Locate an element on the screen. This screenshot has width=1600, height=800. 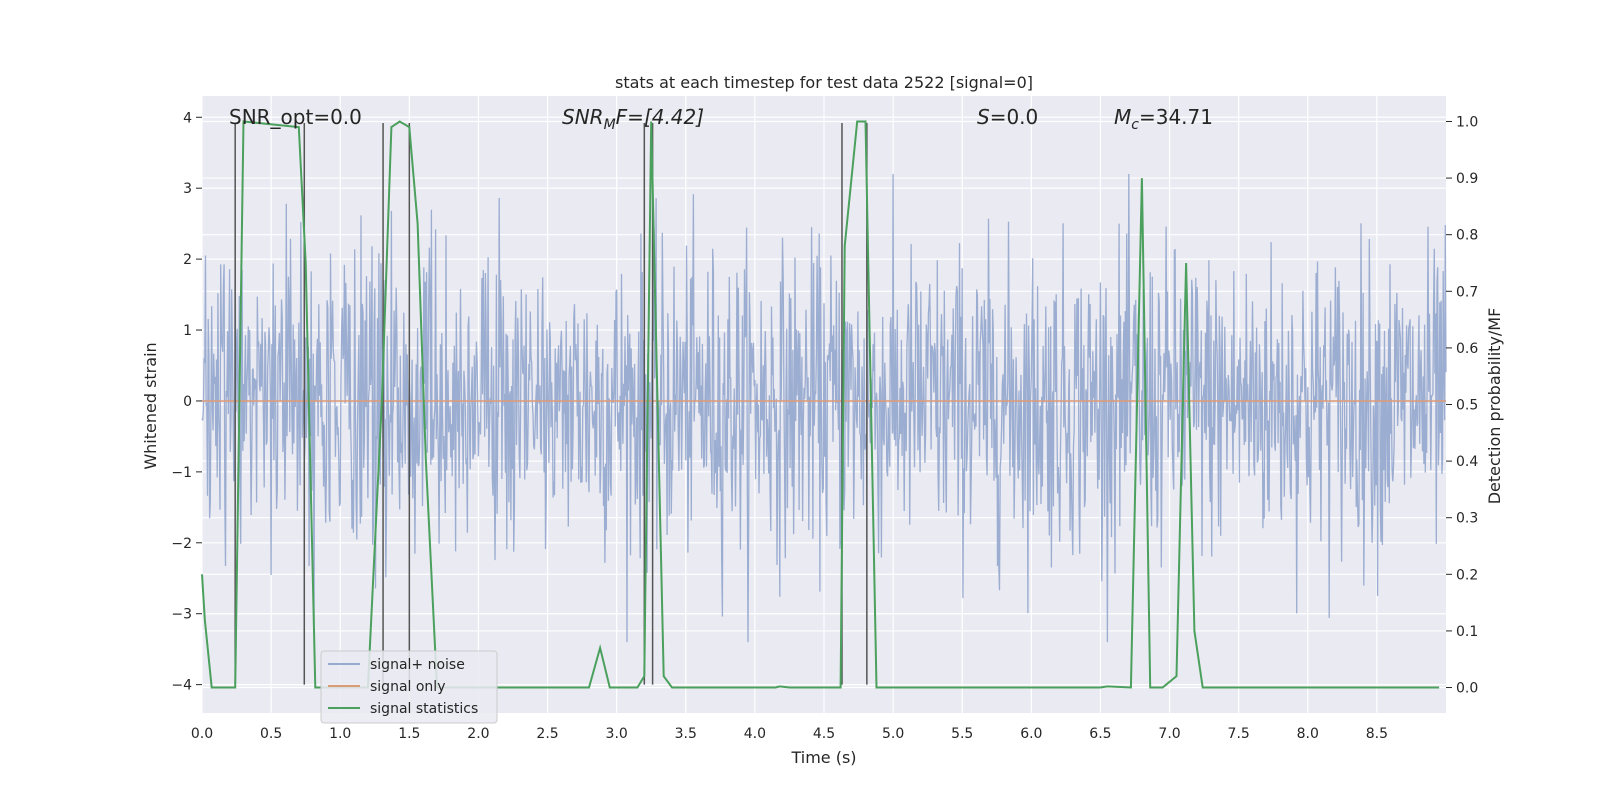
y2-tick-label: 0.4 is located at coordinates (1467, 462).